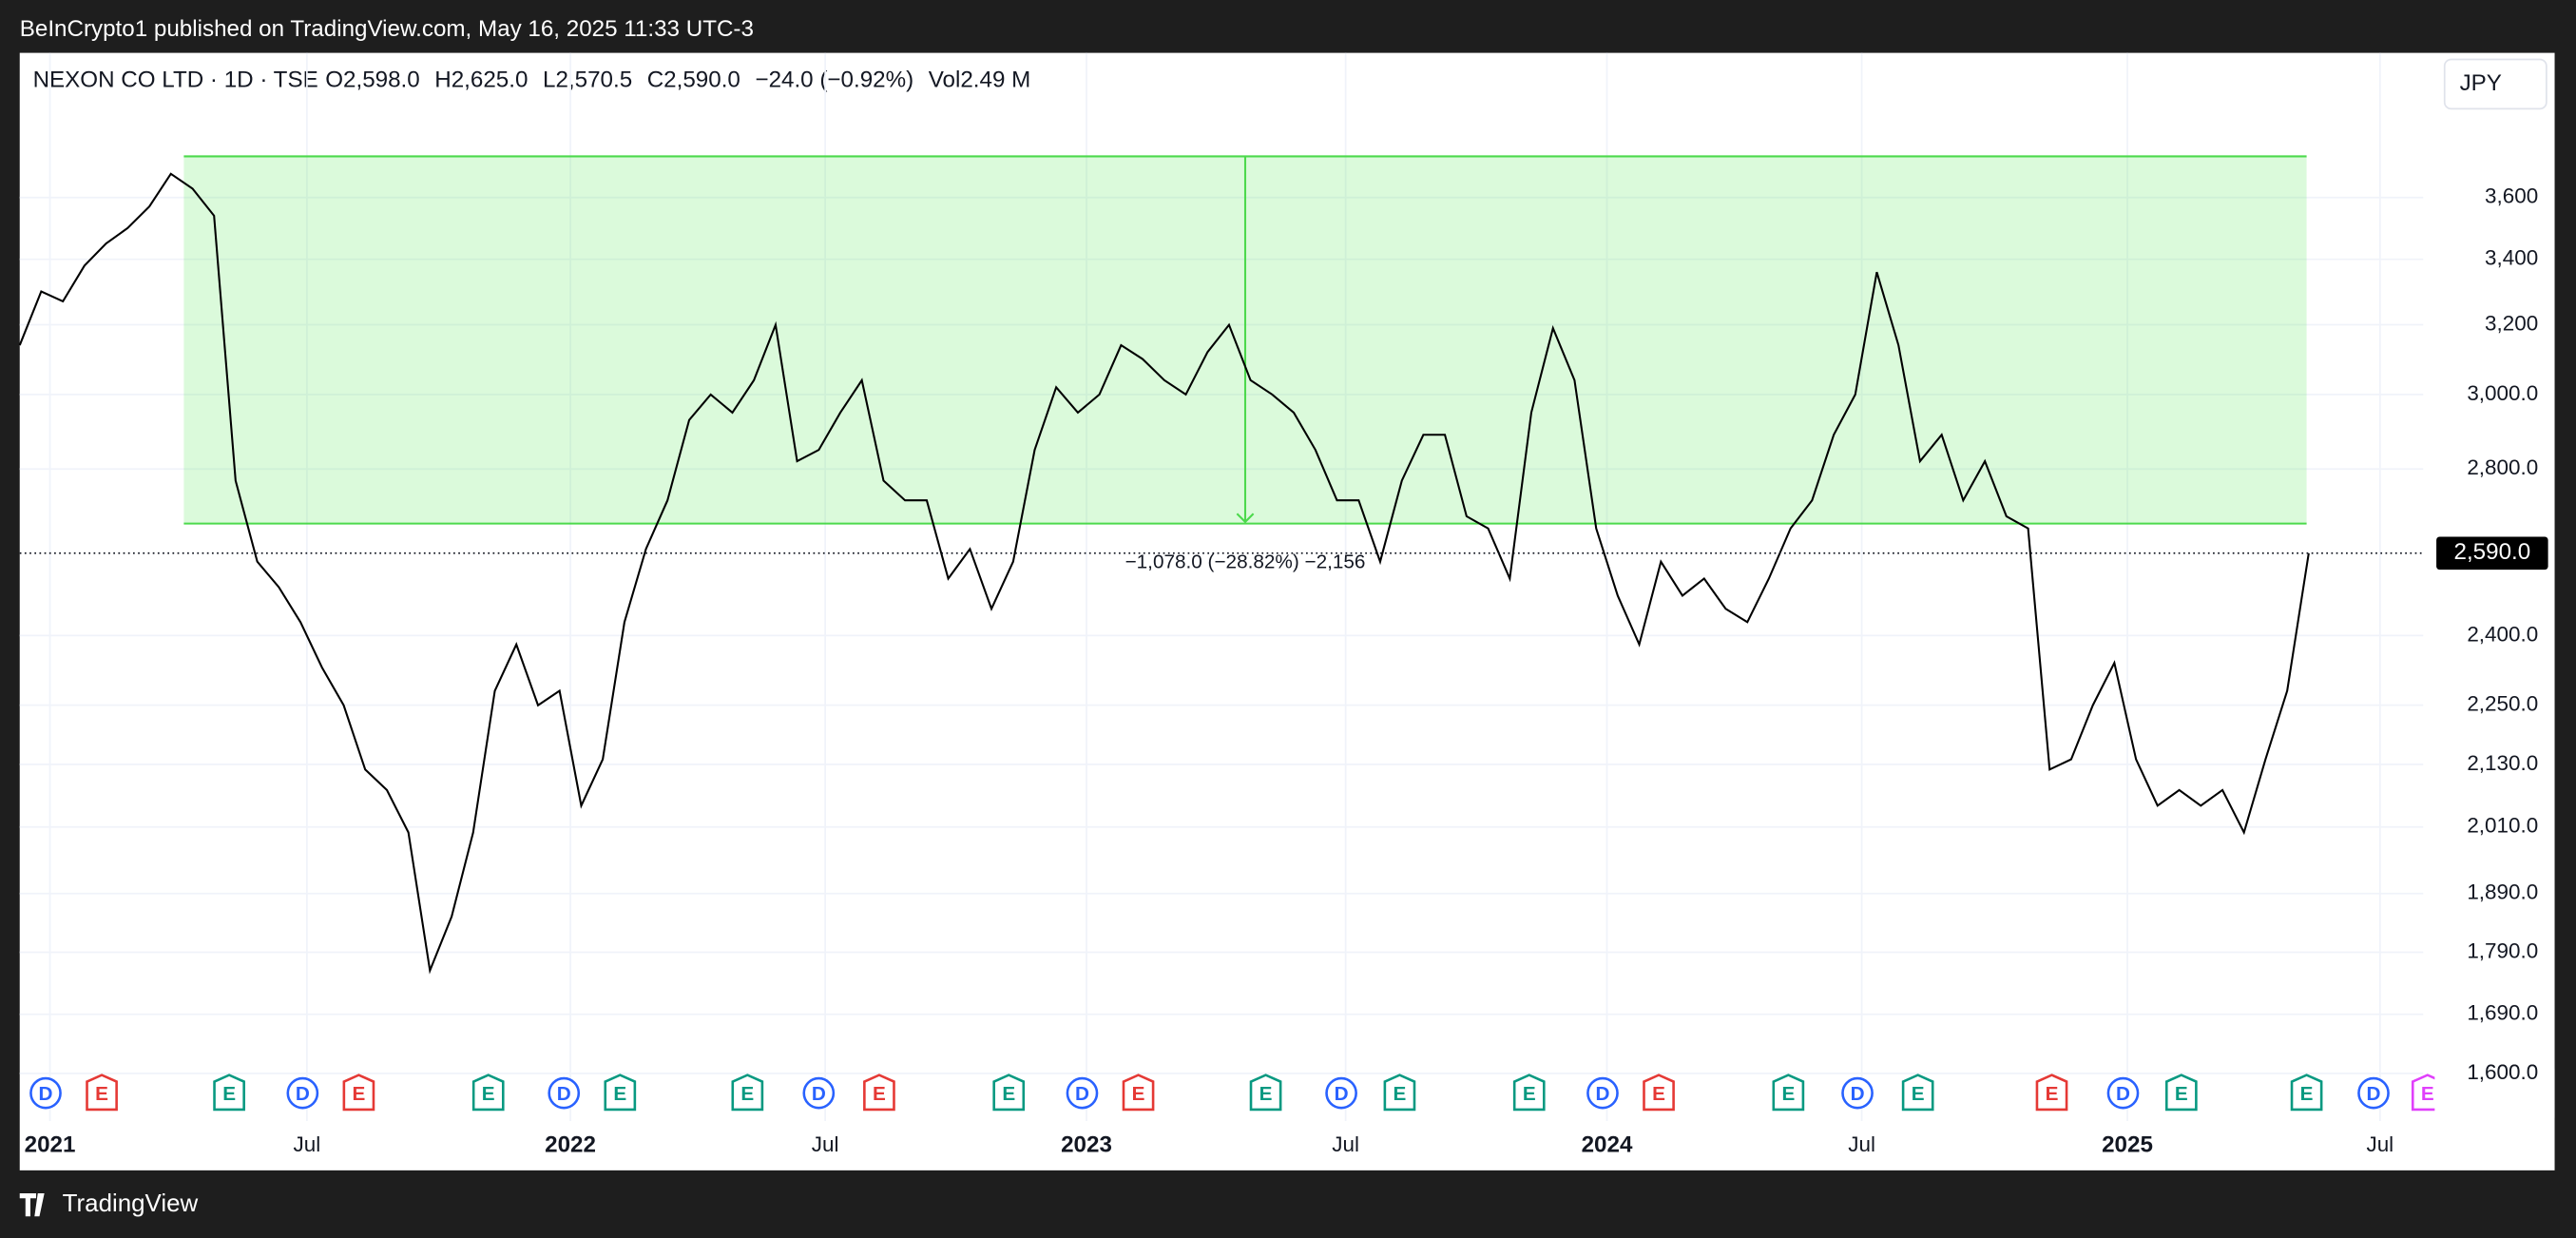 This screenshot has height=1238, width=2576. What do you see at coordinates (2128, 1145) in the screenshot?
I see `x-tick-label: 2025` at bounding box center [2128, 1145].